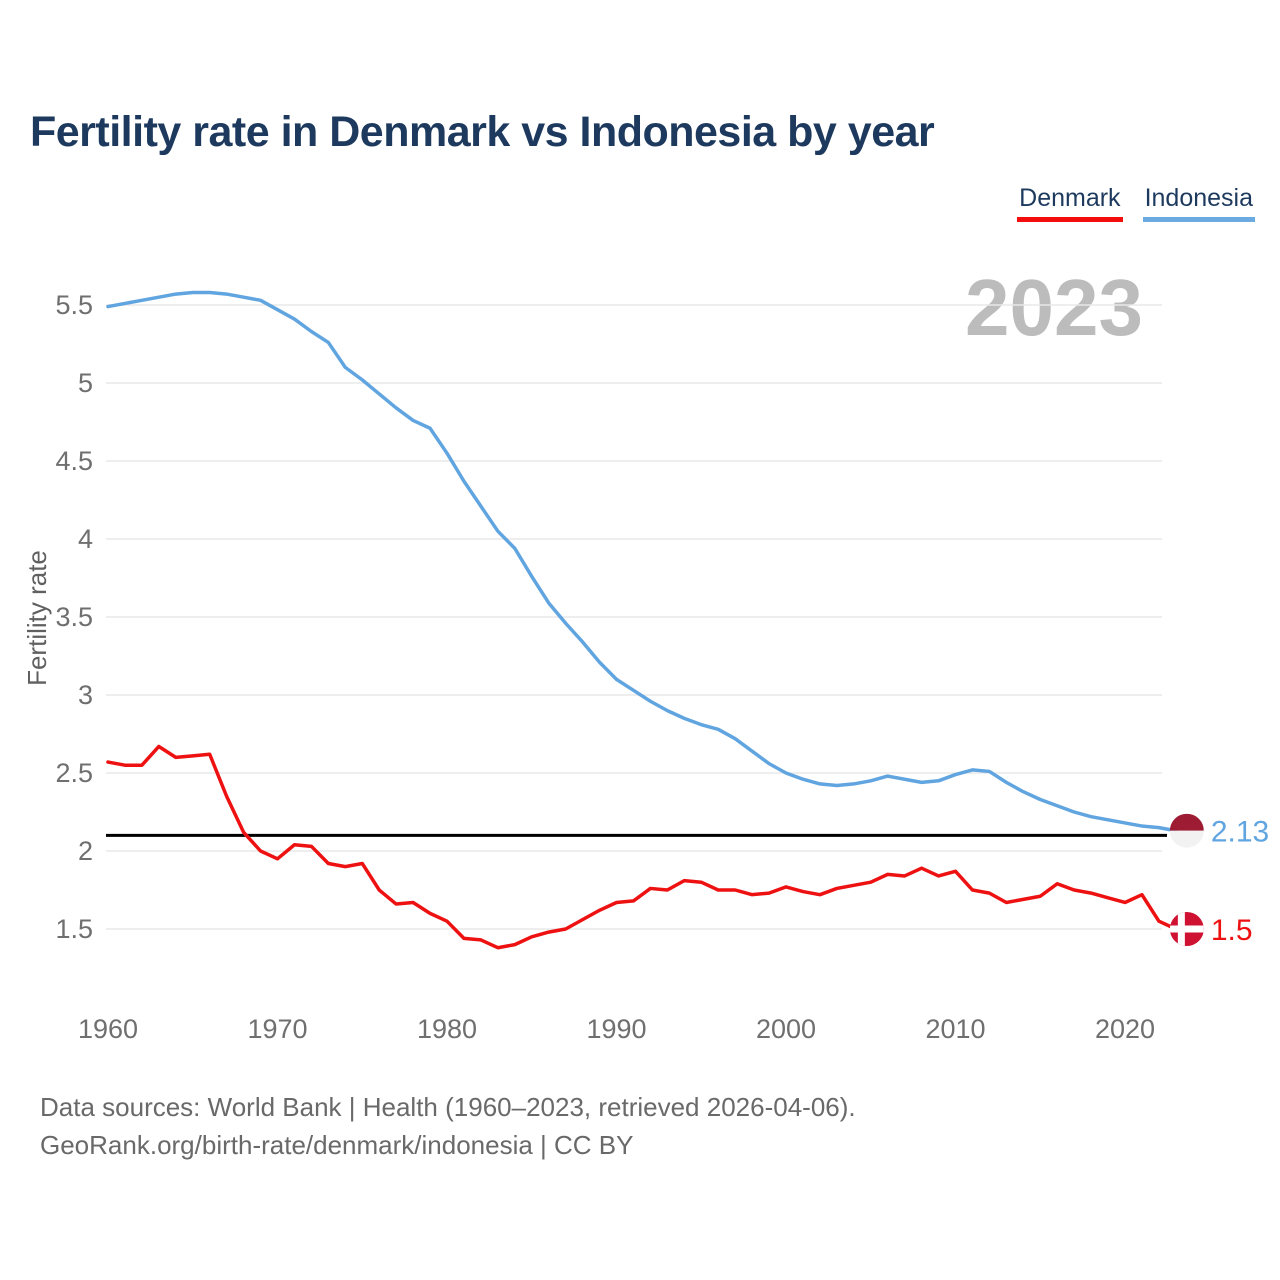 This screenshot has height=1280, width=1280. Describe the element at coordinates (74, 461) in the screenshot. I see `y-tick-label: 4.5` at that location.